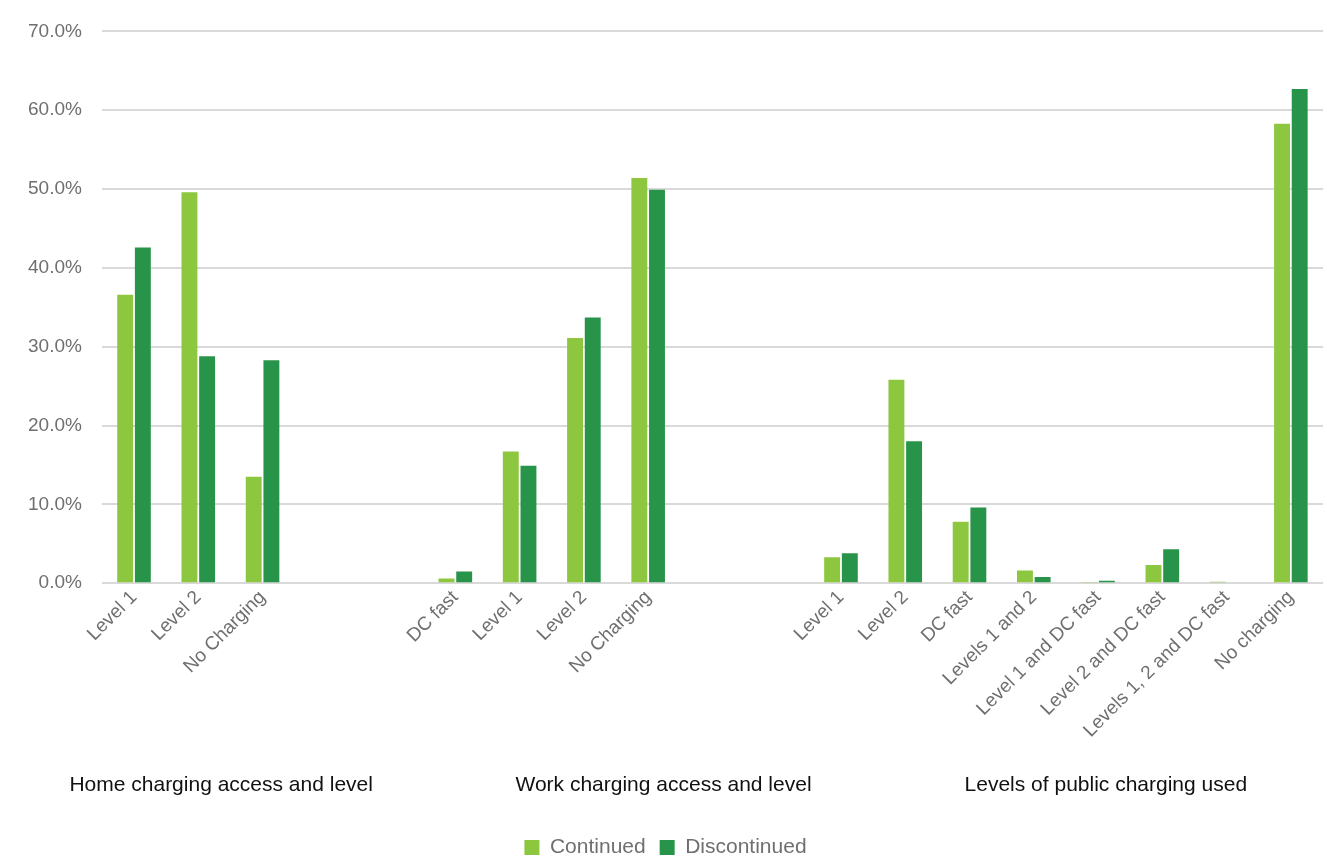  Describe the element at coordinates (55, 30) in the screenshot. I see `y-tick-label: 70.0%` at that location.